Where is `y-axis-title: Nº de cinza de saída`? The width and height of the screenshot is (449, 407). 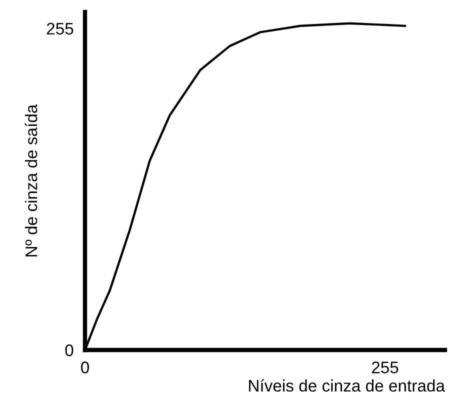 y-axis-title: Nº de cinza de saída is located at coordinates (31, 180).